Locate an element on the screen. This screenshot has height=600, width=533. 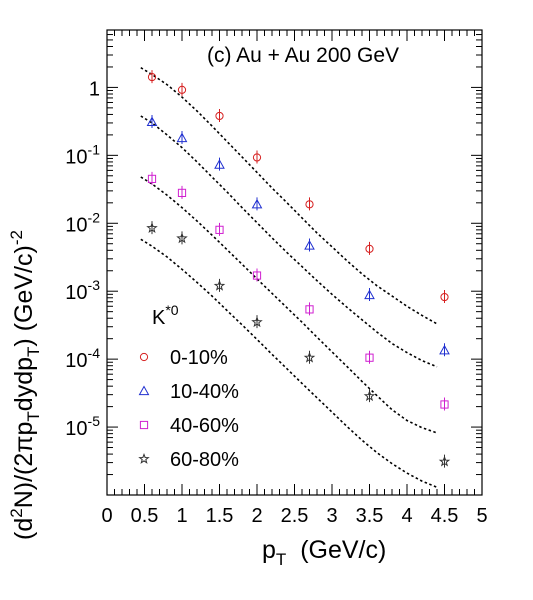
x-tick-label: 2 is located at coordinates (256, 516).